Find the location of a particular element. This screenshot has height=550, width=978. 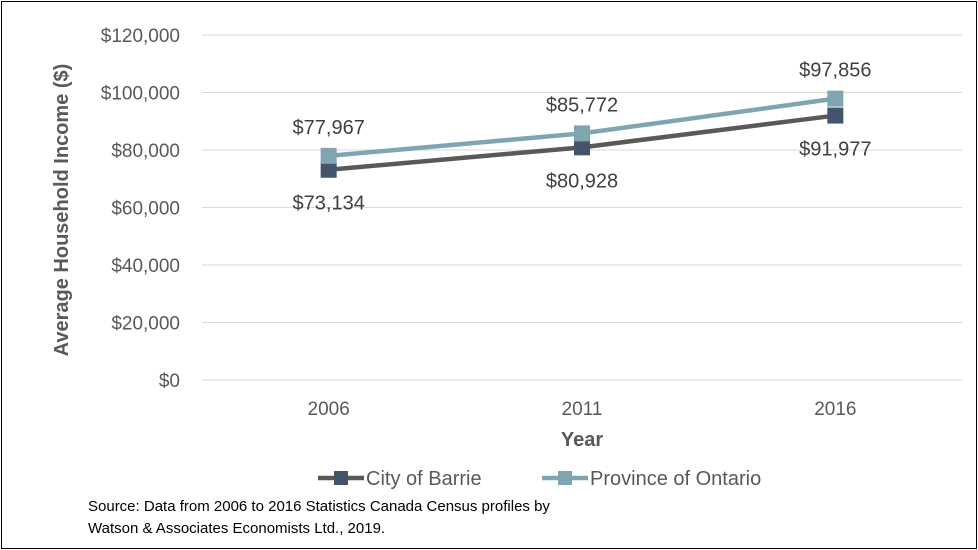

data-label: $85,772 is located at coordinates (582, 105).